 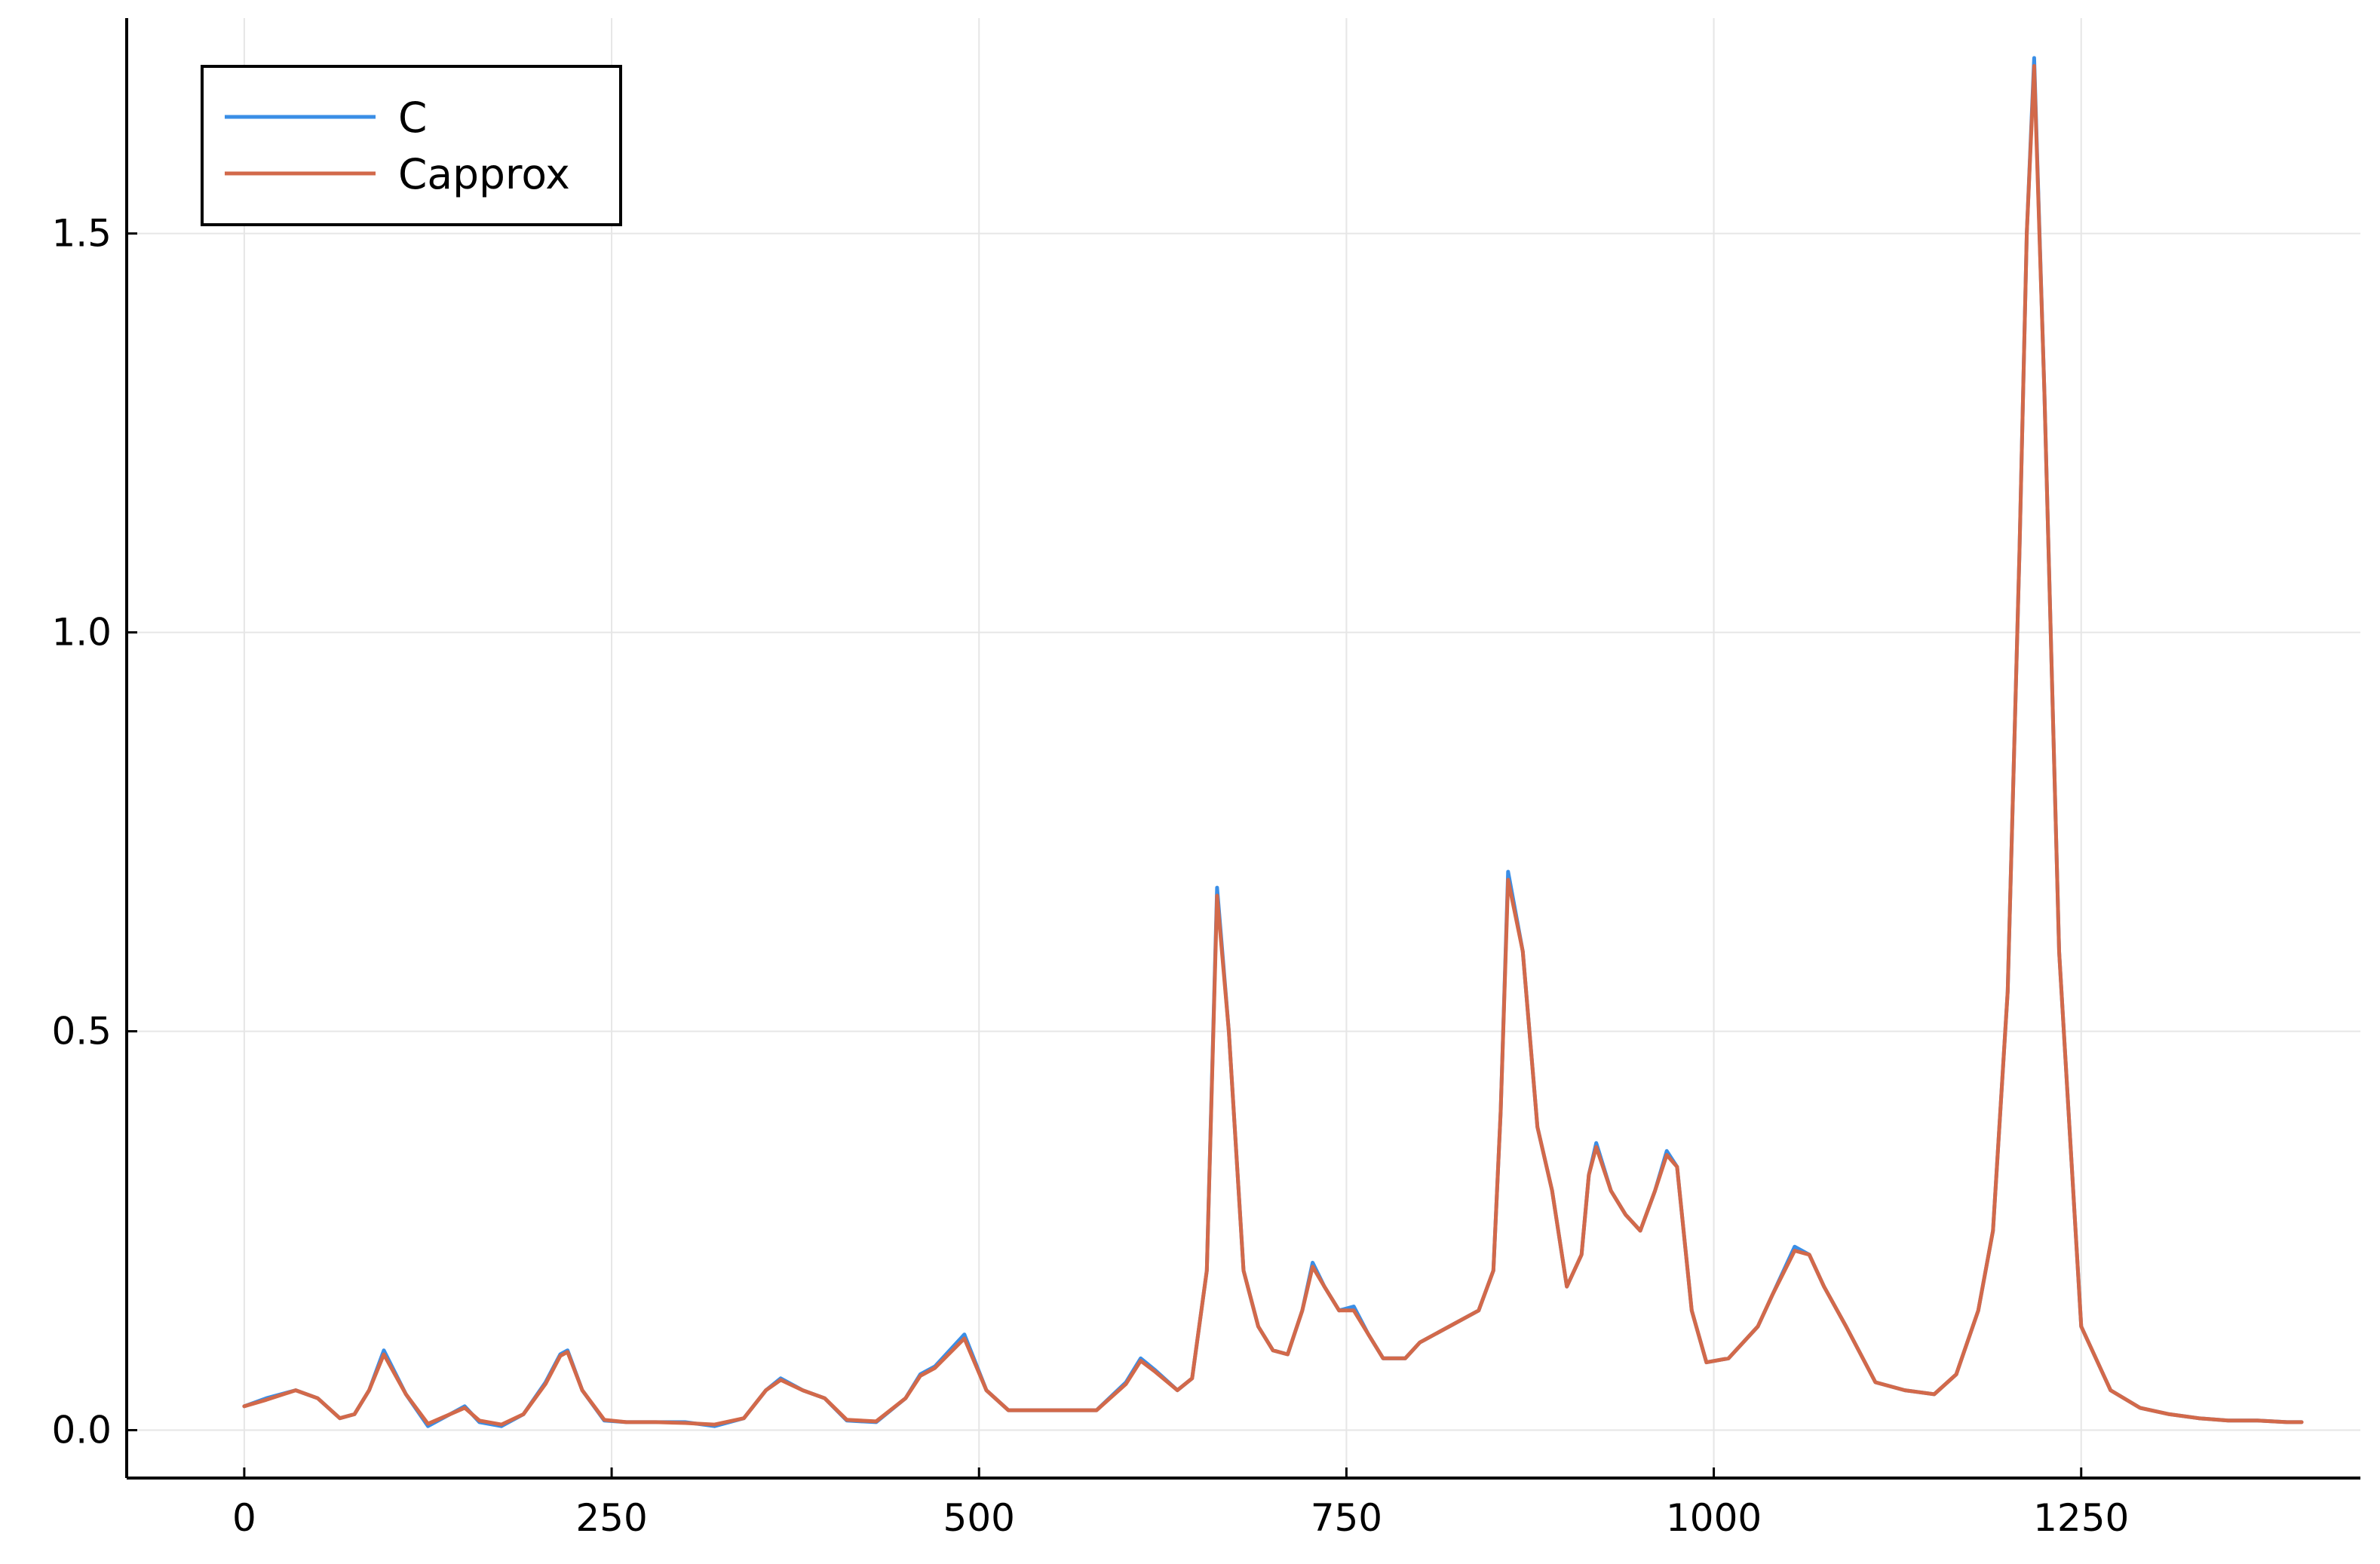 What do you see at coordinates (81, 1031) in the screenshot?
I see `y-tick-label: 0.5` at bounding box center [81, 1031].